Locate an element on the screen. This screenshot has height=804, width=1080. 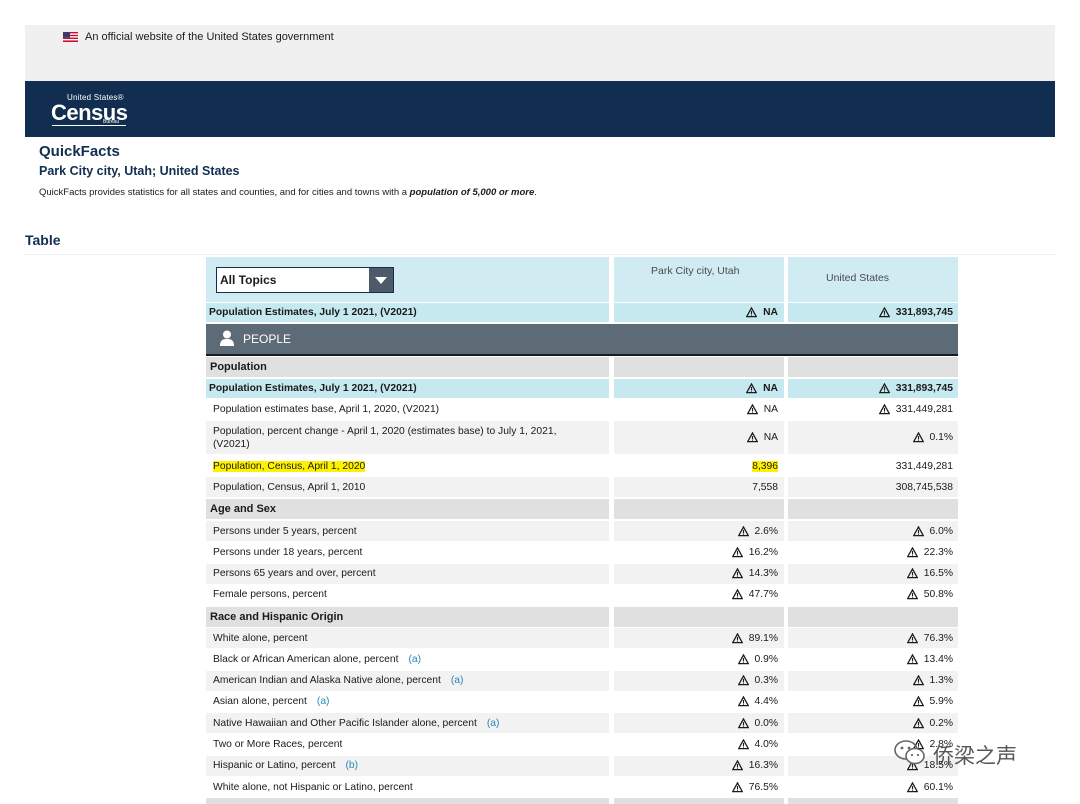
row-value-united-states: 50.8% is located at coordinates (873, 594).